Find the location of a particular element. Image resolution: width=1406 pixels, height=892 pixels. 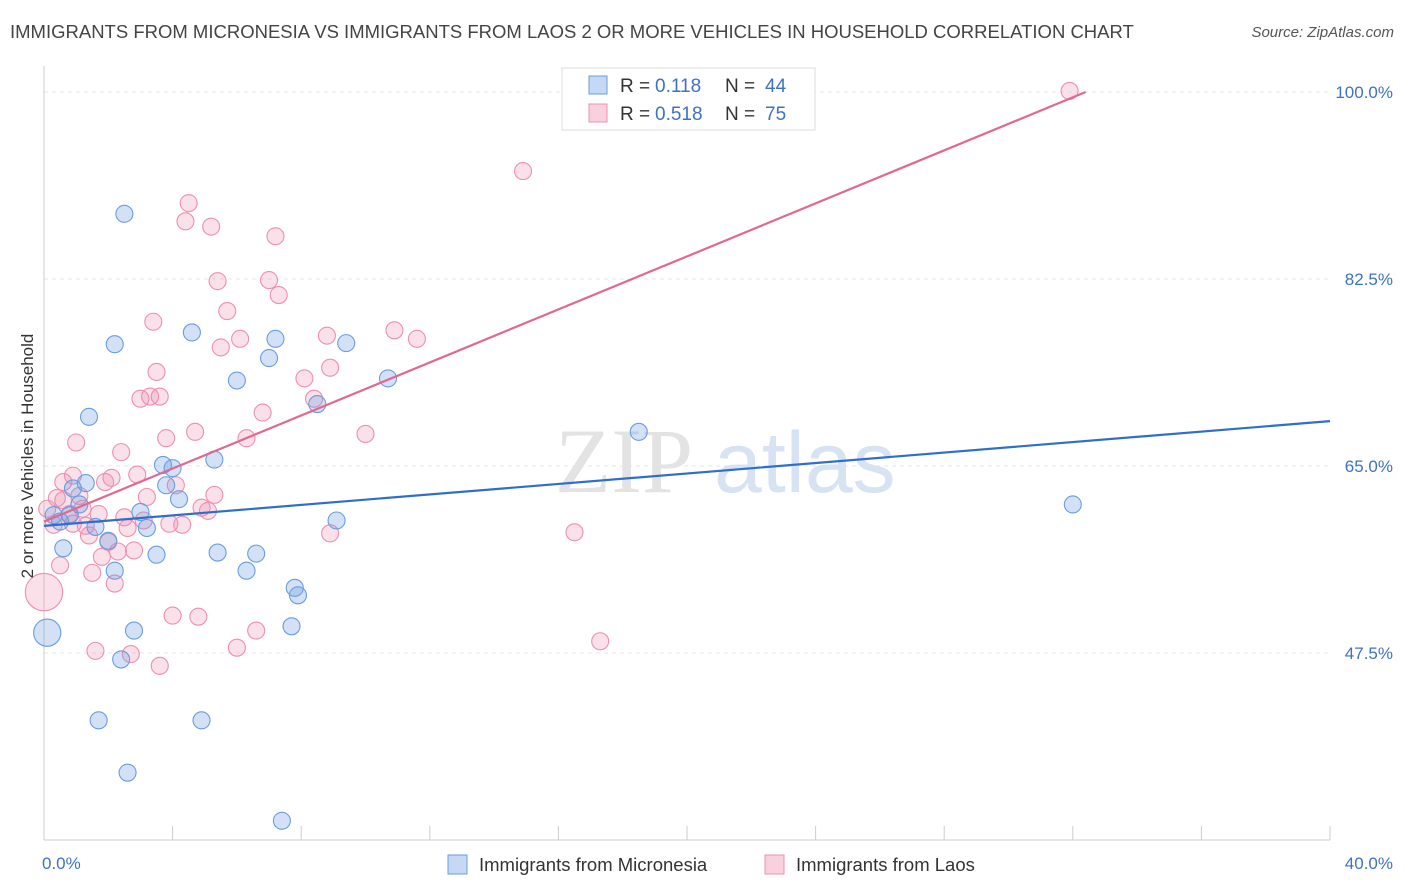

bottom-legend-swatch-laos is located at coordinates (774, 864).